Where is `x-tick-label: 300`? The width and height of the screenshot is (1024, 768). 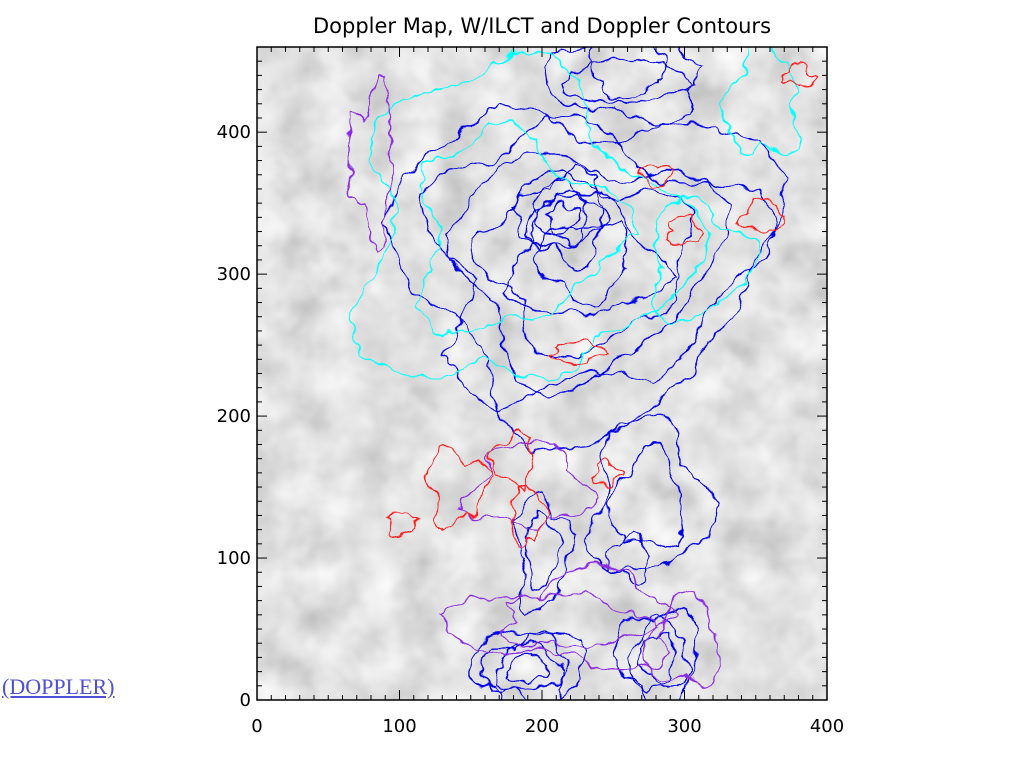
x-tick-label: 300 is located at coordinates (684, 726).